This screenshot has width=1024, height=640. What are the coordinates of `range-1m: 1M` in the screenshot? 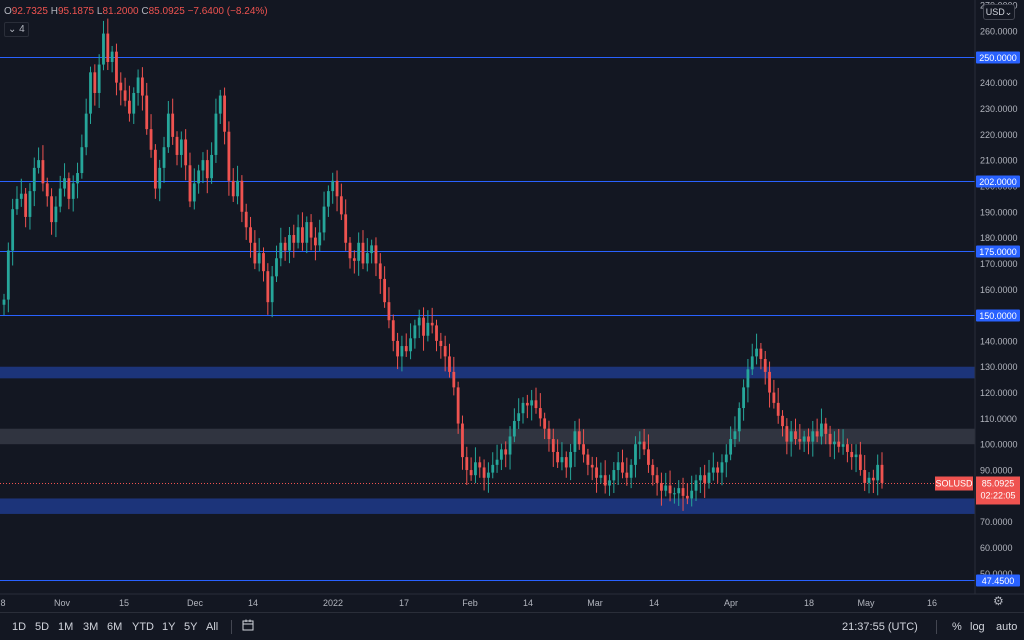 It's located at (66, 627).